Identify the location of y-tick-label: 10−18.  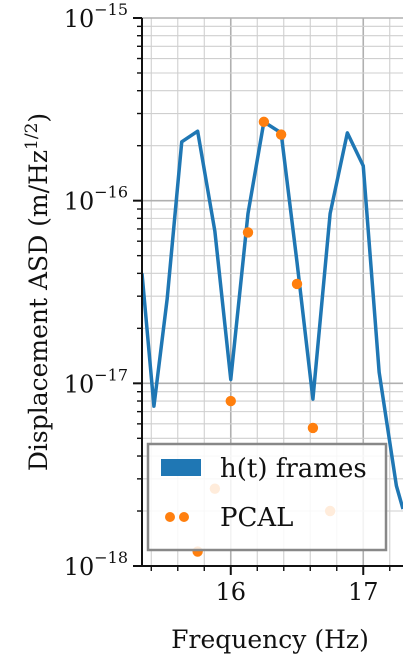
(96, 564).